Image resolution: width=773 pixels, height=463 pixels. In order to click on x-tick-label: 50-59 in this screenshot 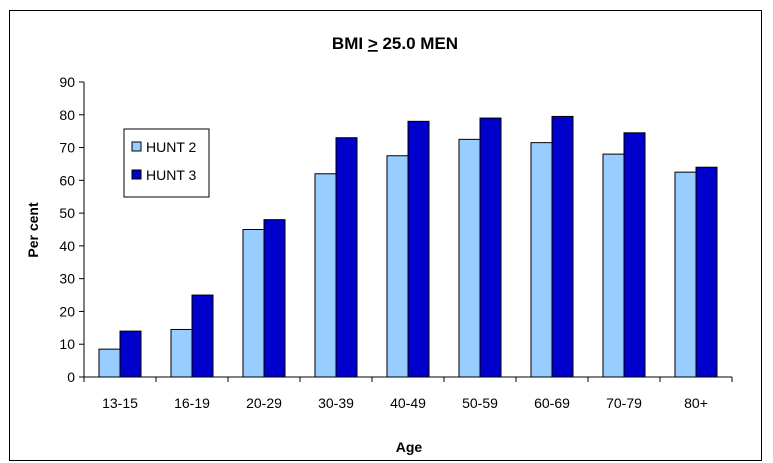, I will do `click(480, 403)`.